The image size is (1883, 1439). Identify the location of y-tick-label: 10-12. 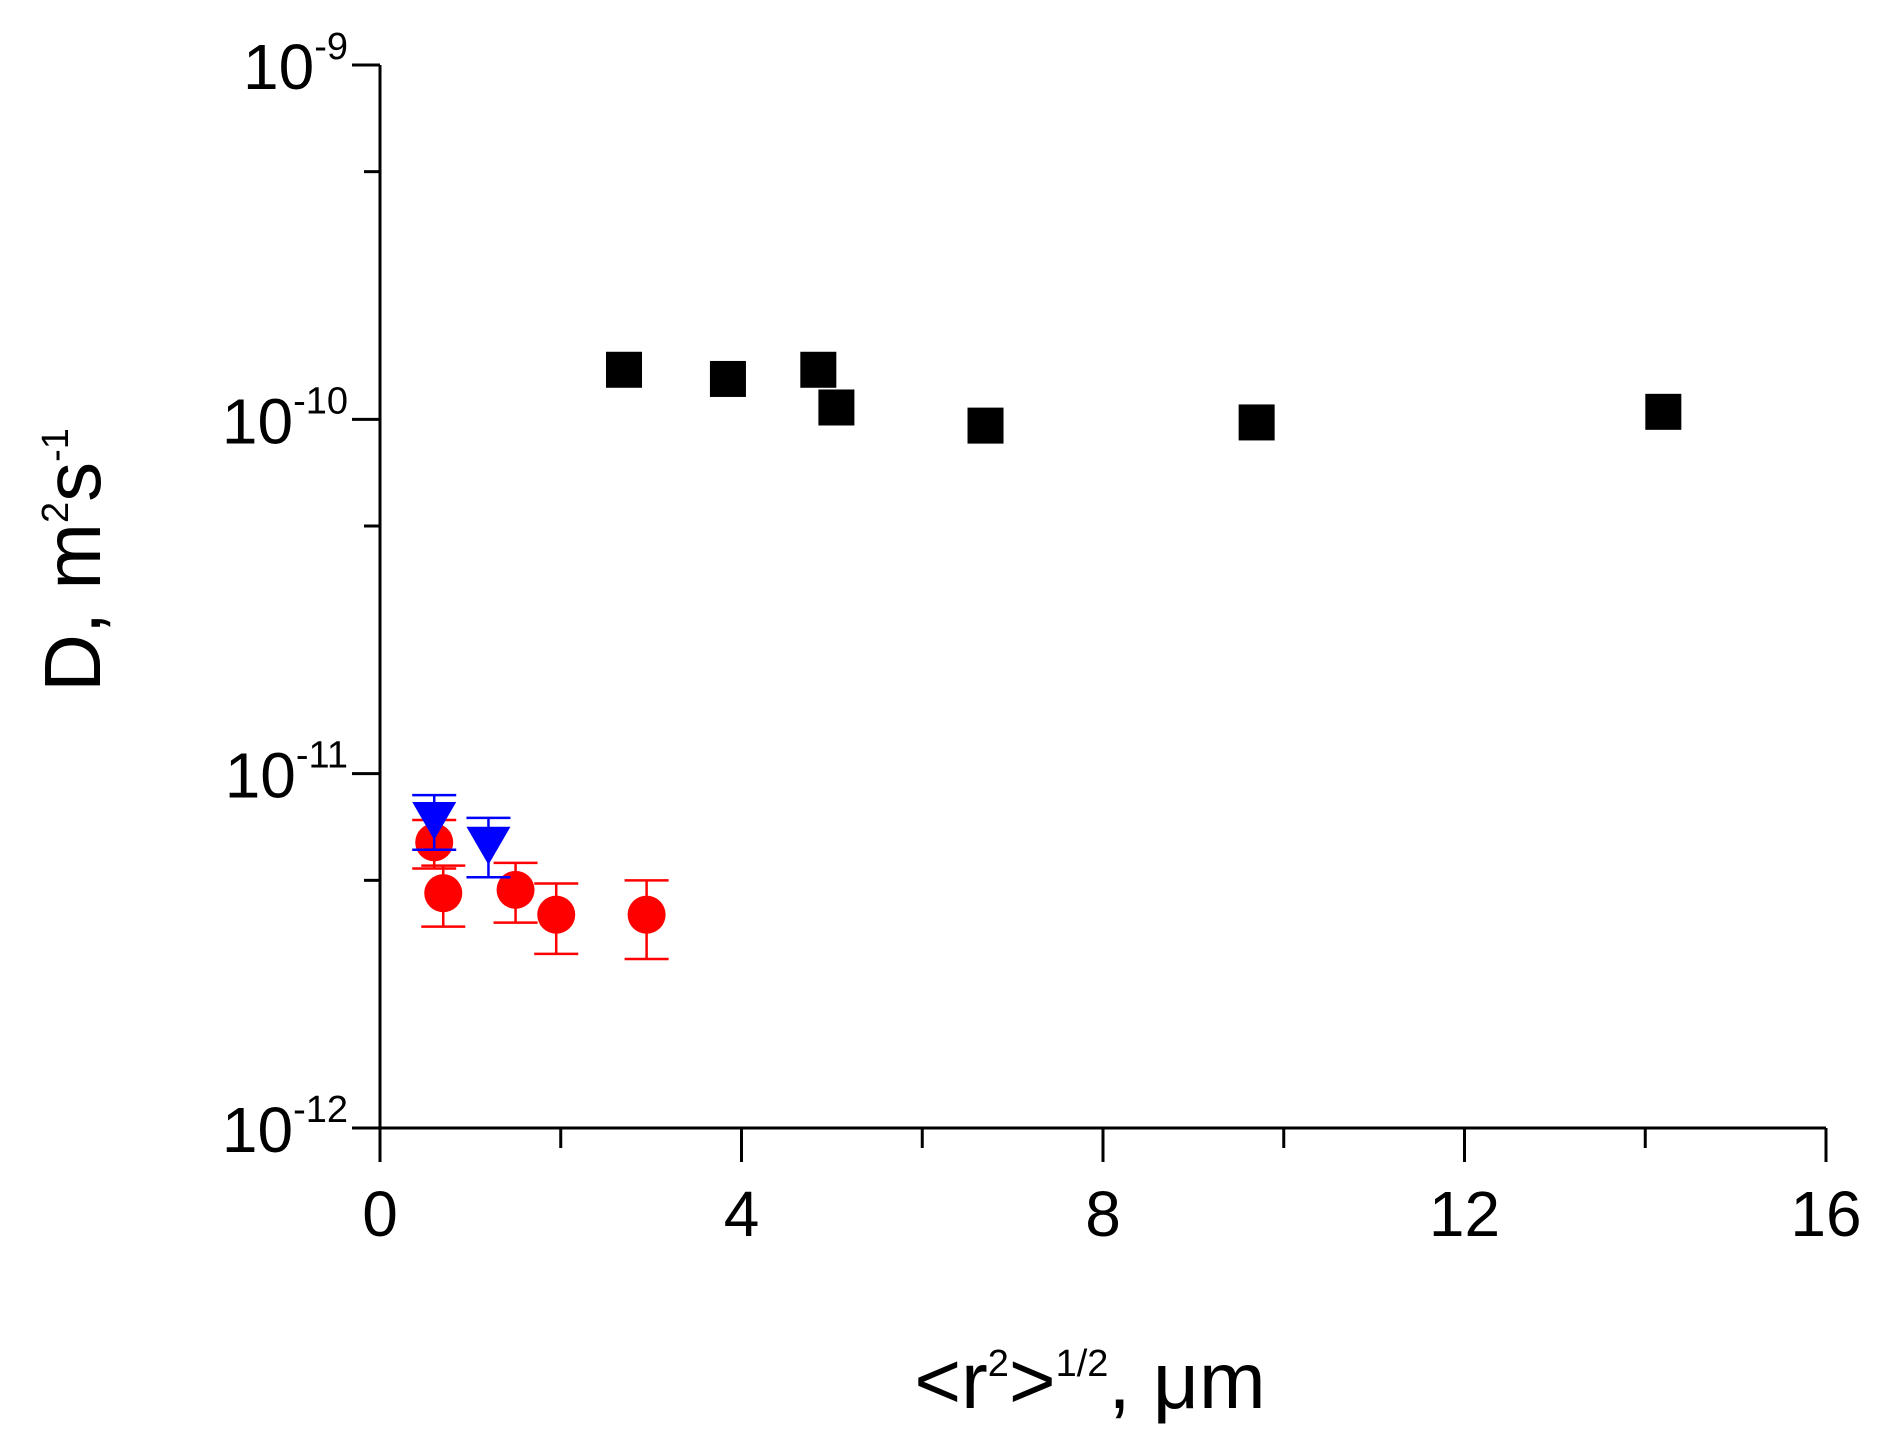
(285, 1127).